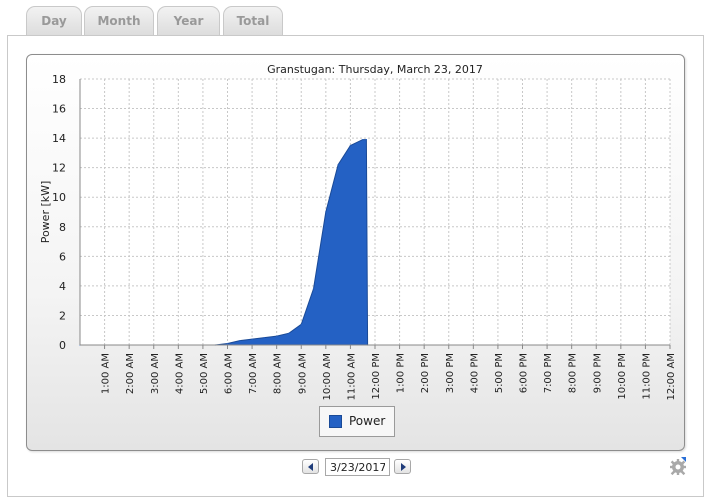 Image resolution: width=710 pixels, height=500 pixels. Describe the element at coordinates (622, 376) in the screenshot. I see `x-tick-label: 10:00 PM` at that location.